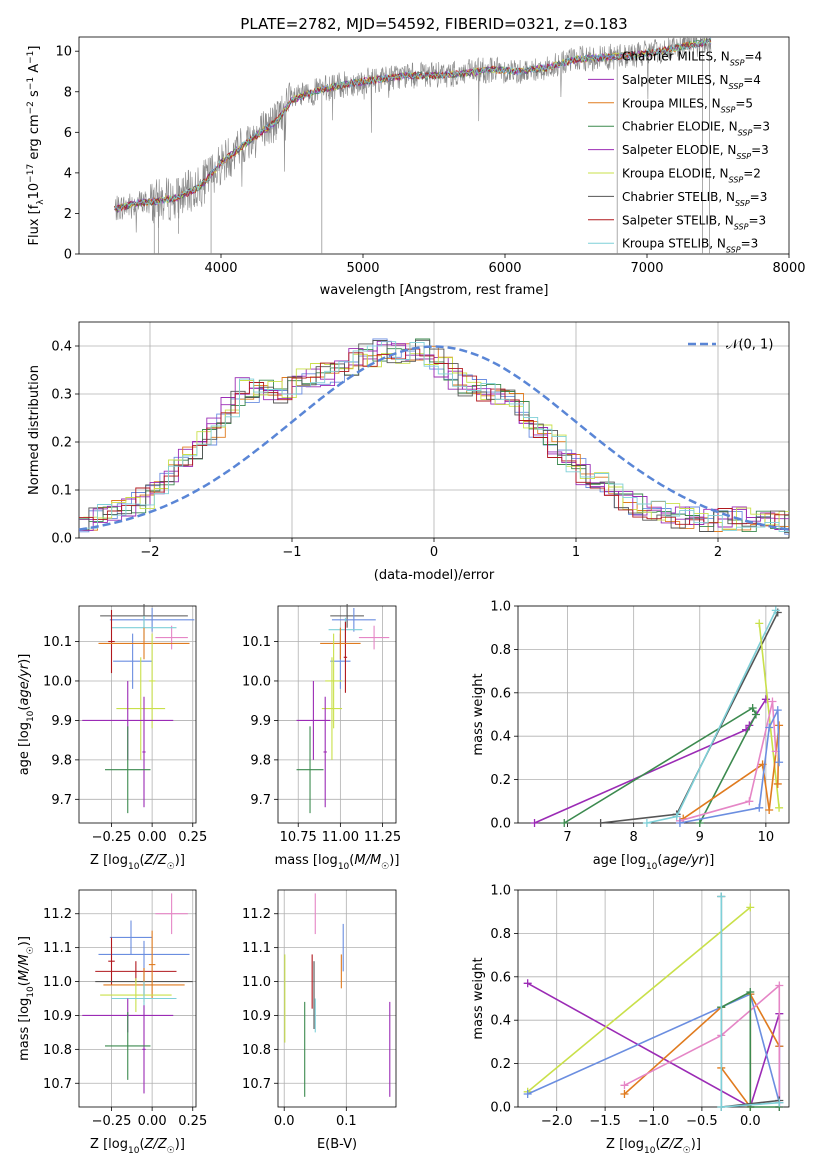  What do you see at coordinates (298, 837) in the screenshot?
I see `x-tick-label: 10.75` at bounding box center [298, 837].